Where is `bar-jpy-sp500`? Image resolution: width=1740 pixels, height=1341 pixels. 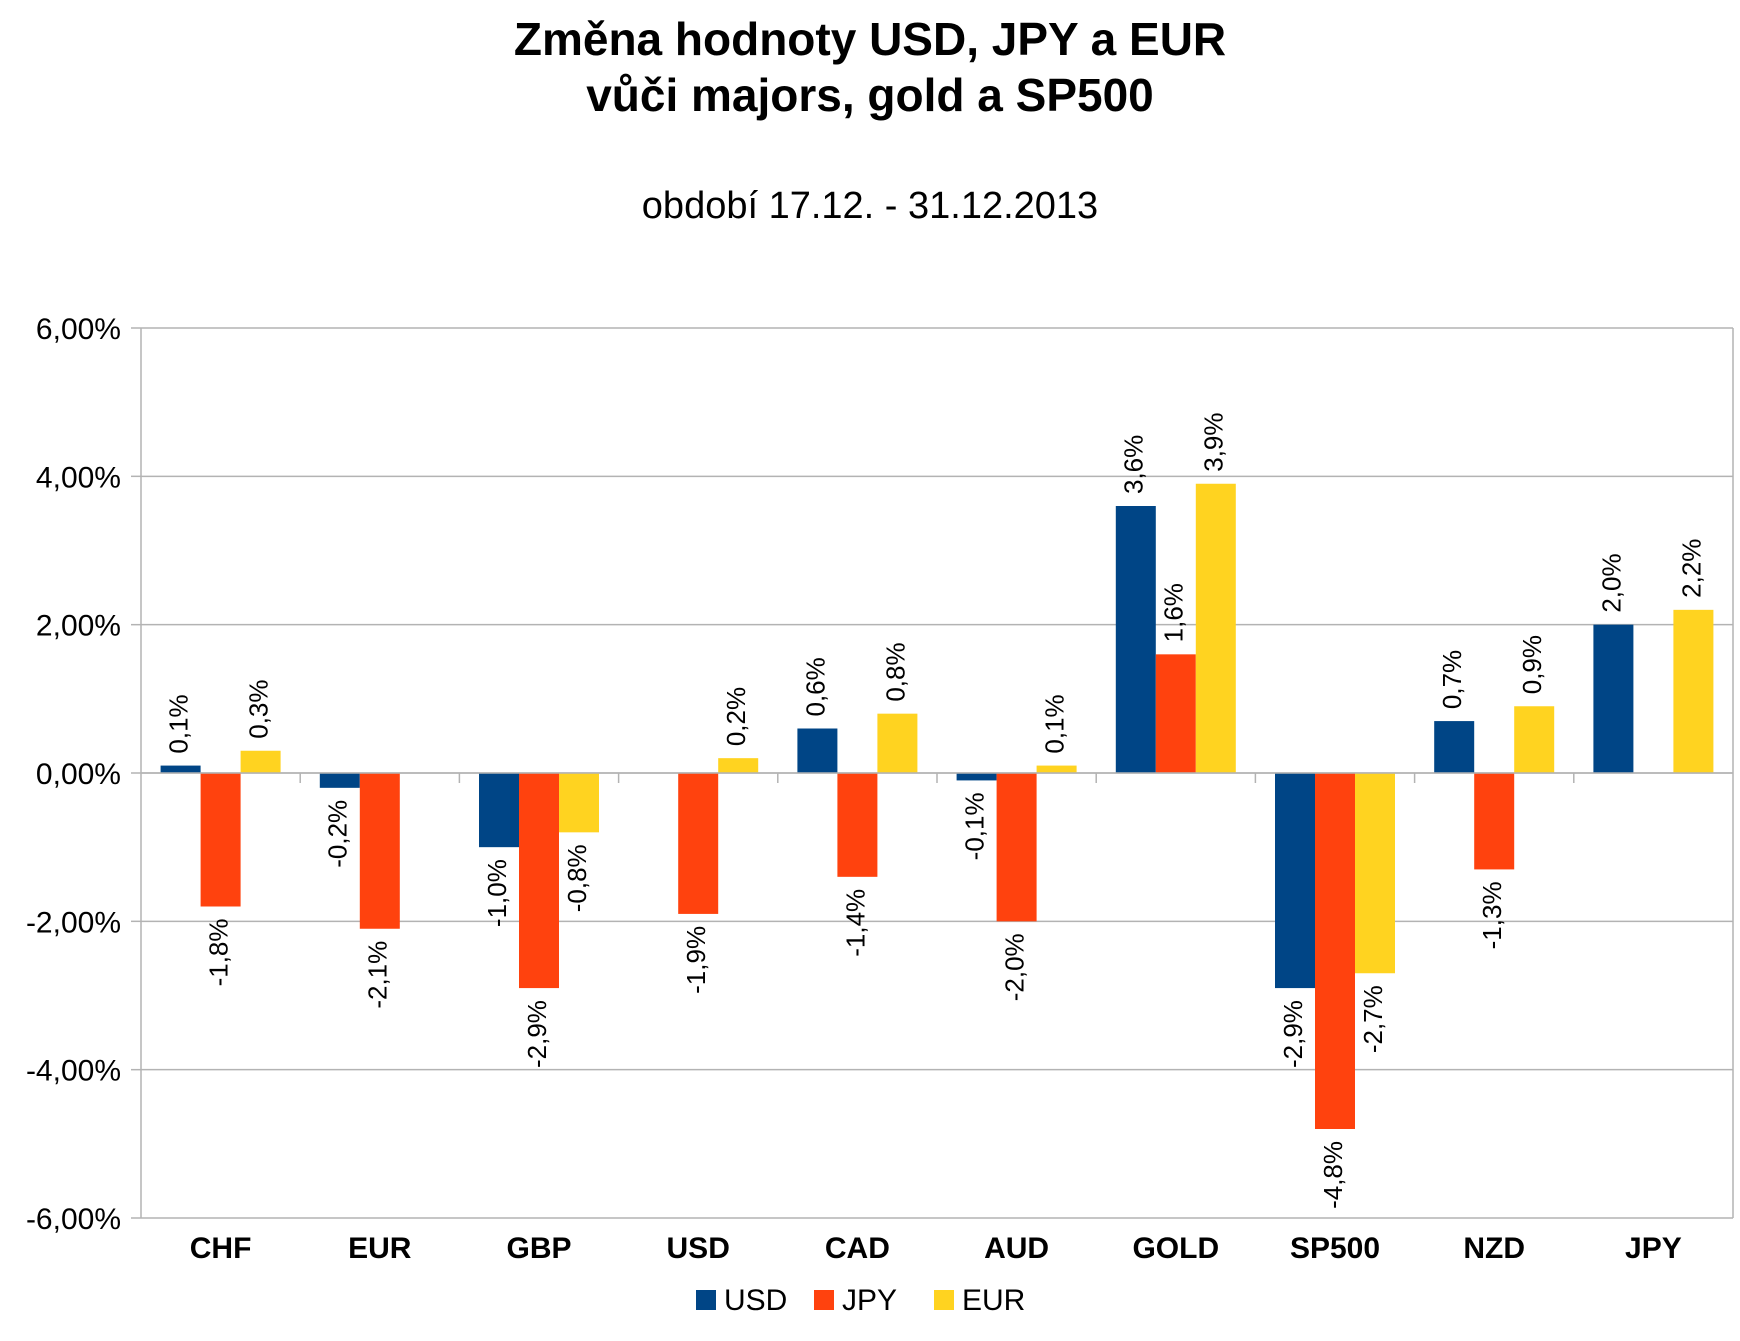
bar-jpy-sp500 is located at coordinates (1335, 951).